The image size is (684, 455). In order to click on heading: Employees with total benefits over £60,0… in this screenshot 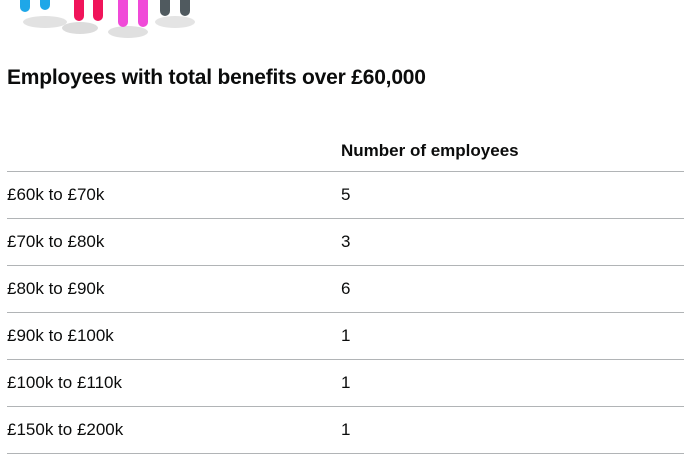, I will do `click(216, 77)`.